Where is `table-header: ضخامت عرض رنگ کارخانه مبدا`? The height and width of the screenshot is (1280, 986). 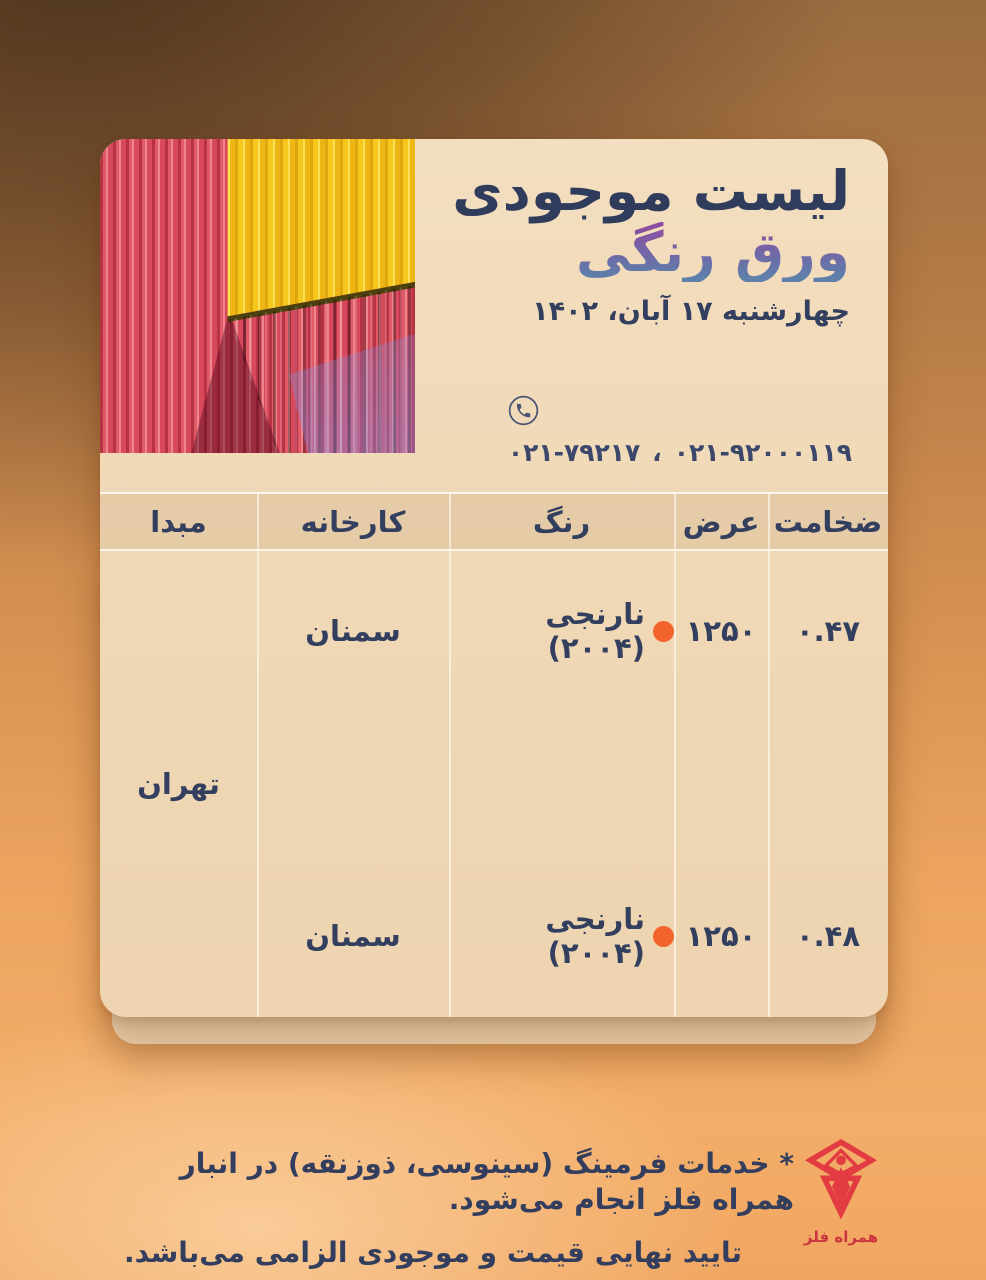
table-header: ضخامت عرض رنگ کارخانه مبدا is located at coordinates (494, 521).